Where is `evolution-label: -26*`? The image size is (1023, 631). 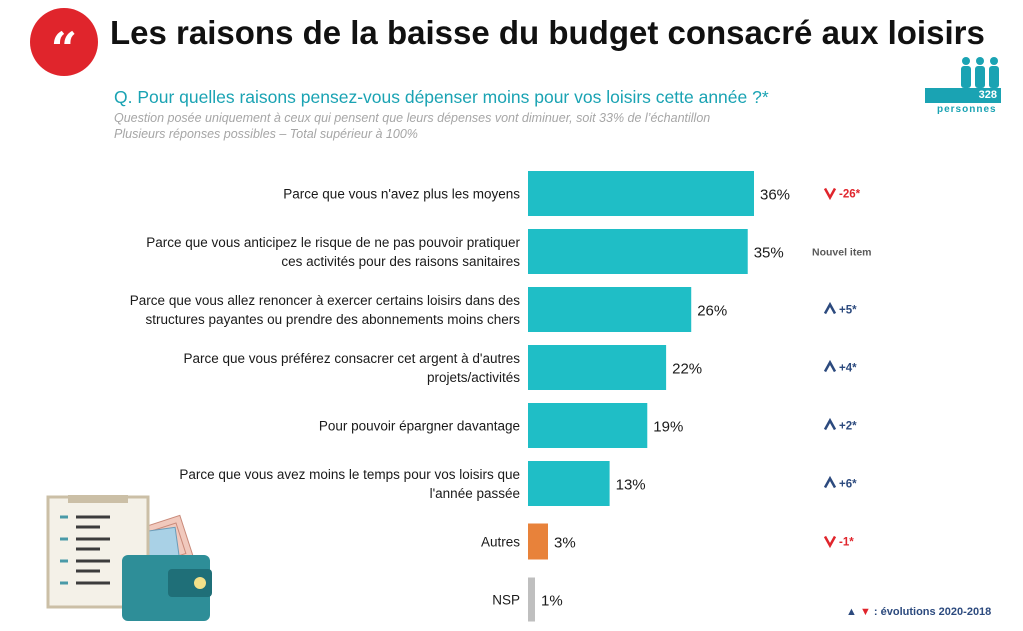 evolution-label: -26* is located at coordinates (850, 195).